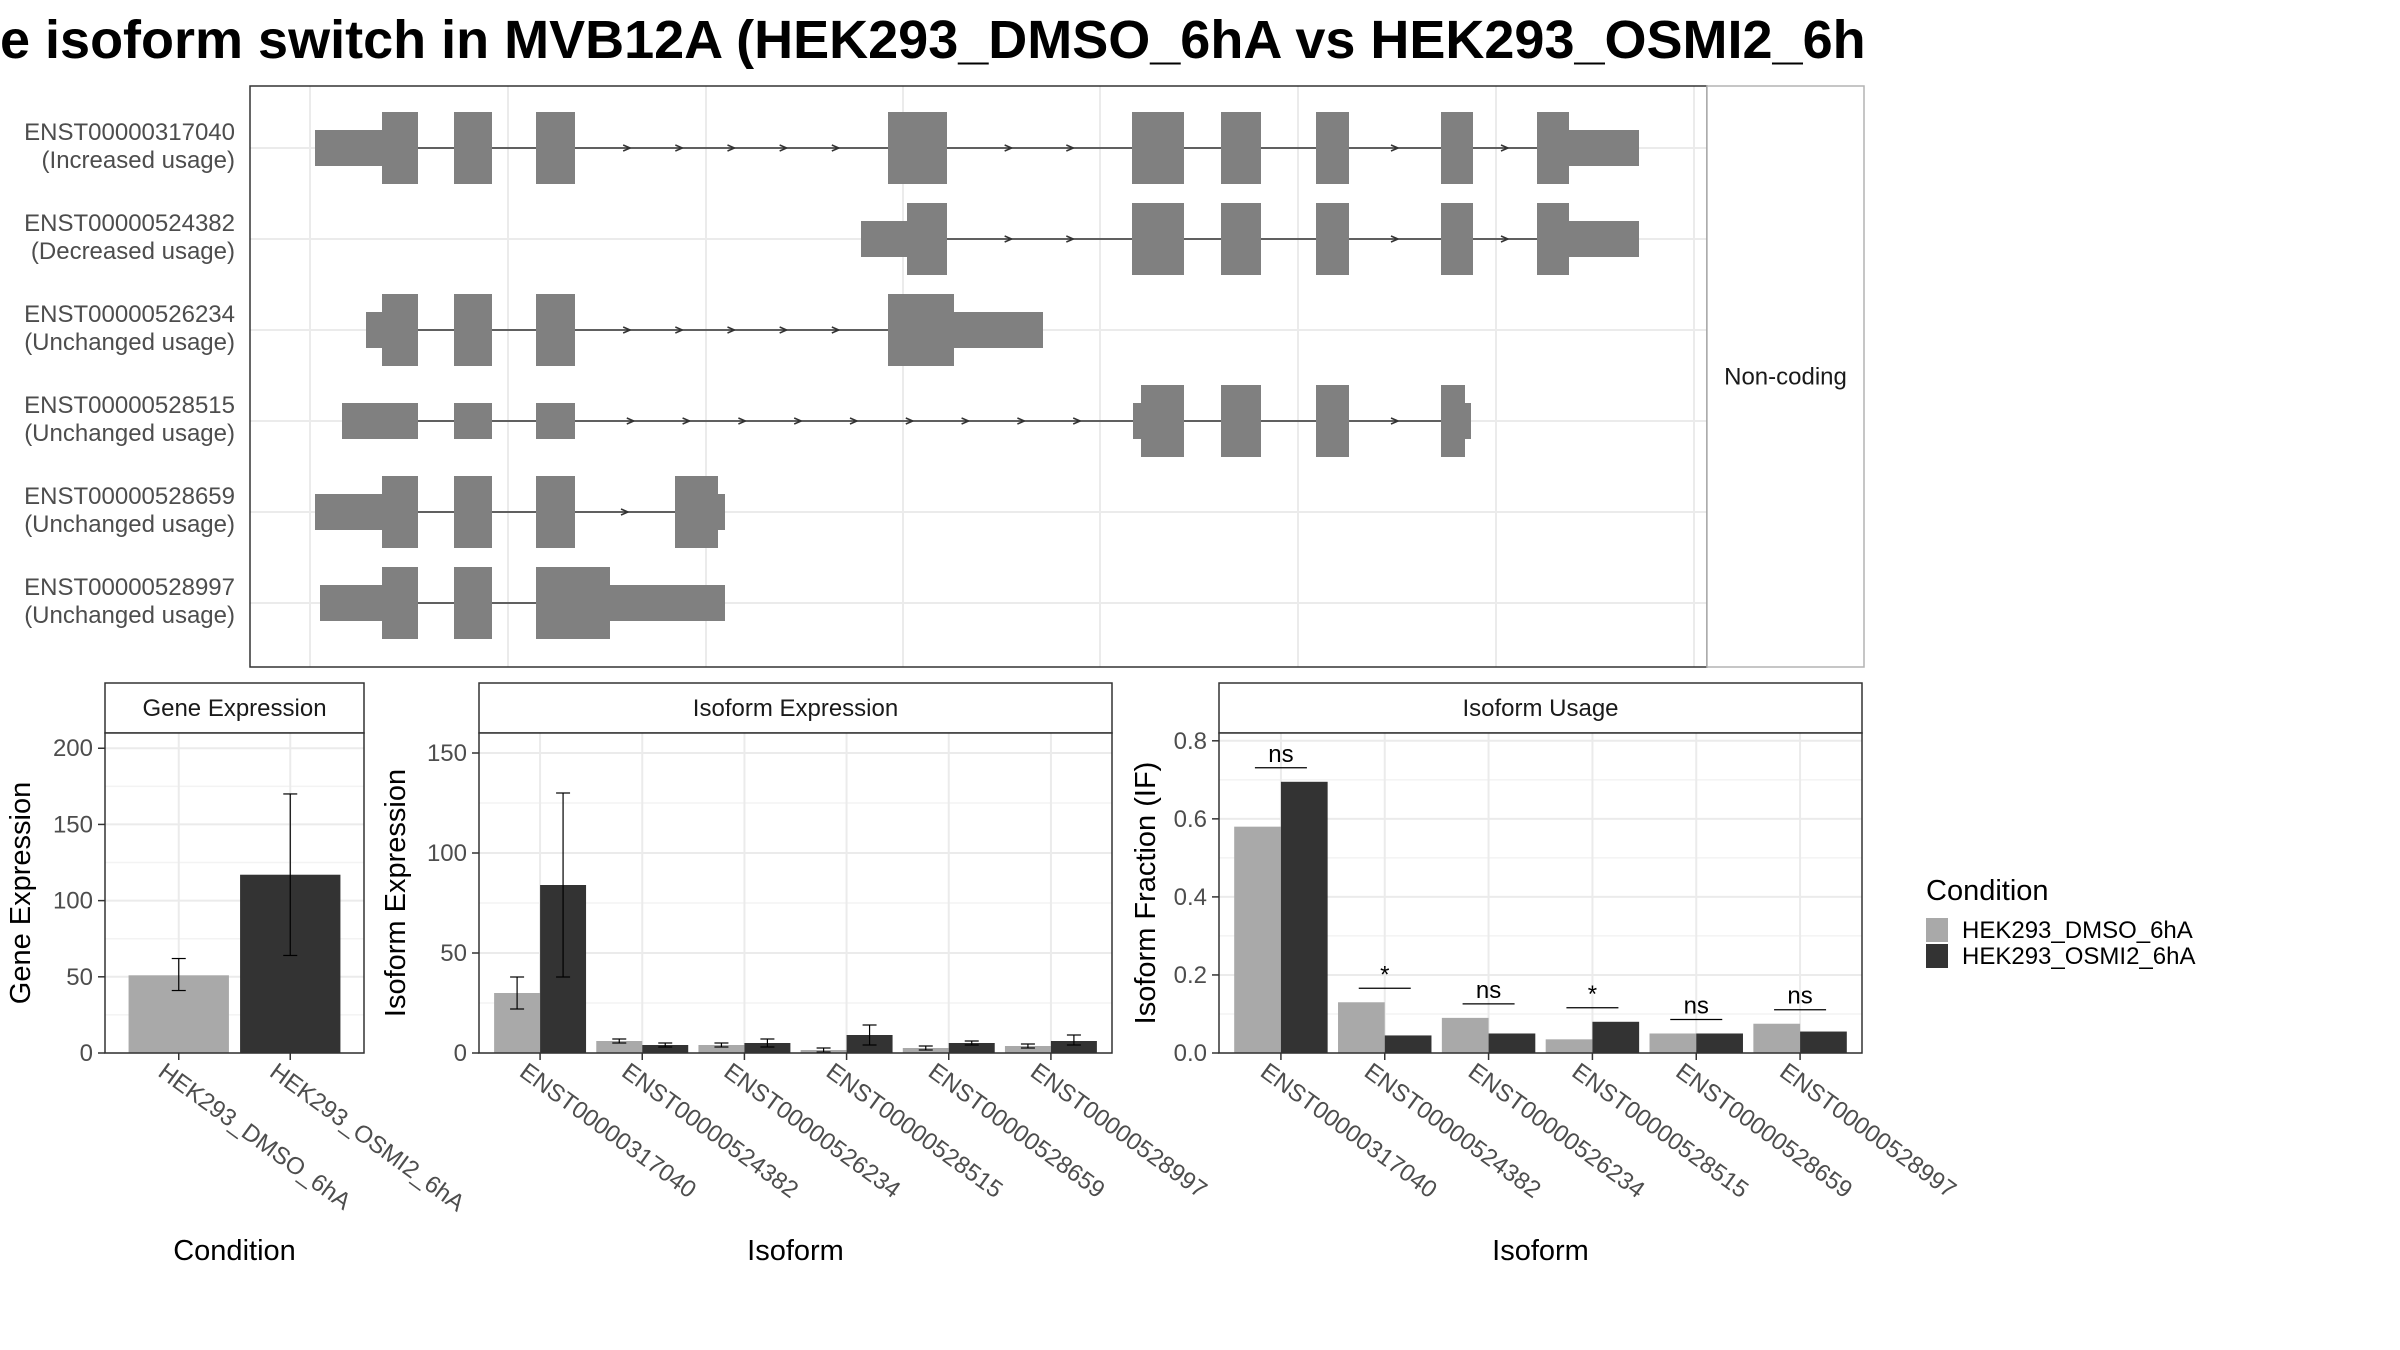  What do you see at coordinates (1146, 893) in the screenshot?
I see `y-axis-title: Isoform Fraction (IF)` at bounding box center [1146, 893].